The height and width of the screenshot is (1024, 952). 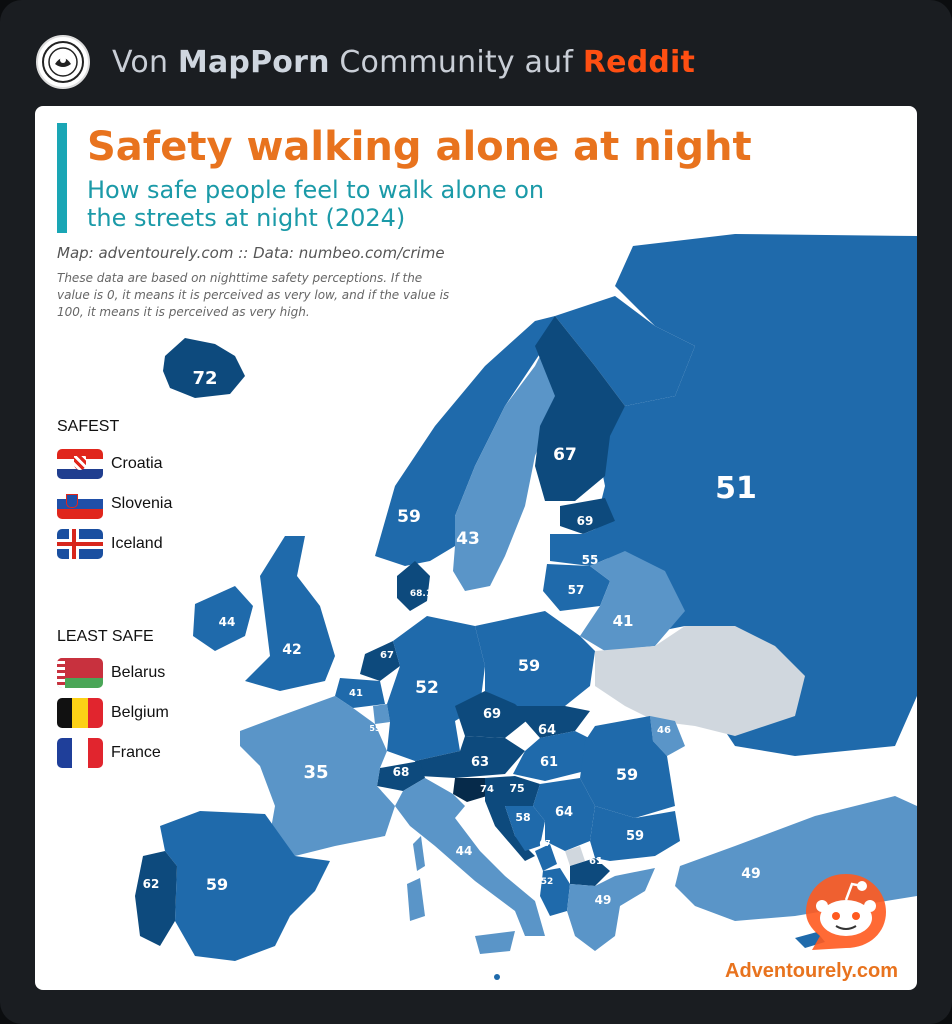 I want to click on value-malta: 54, so click(x=507, y=976).